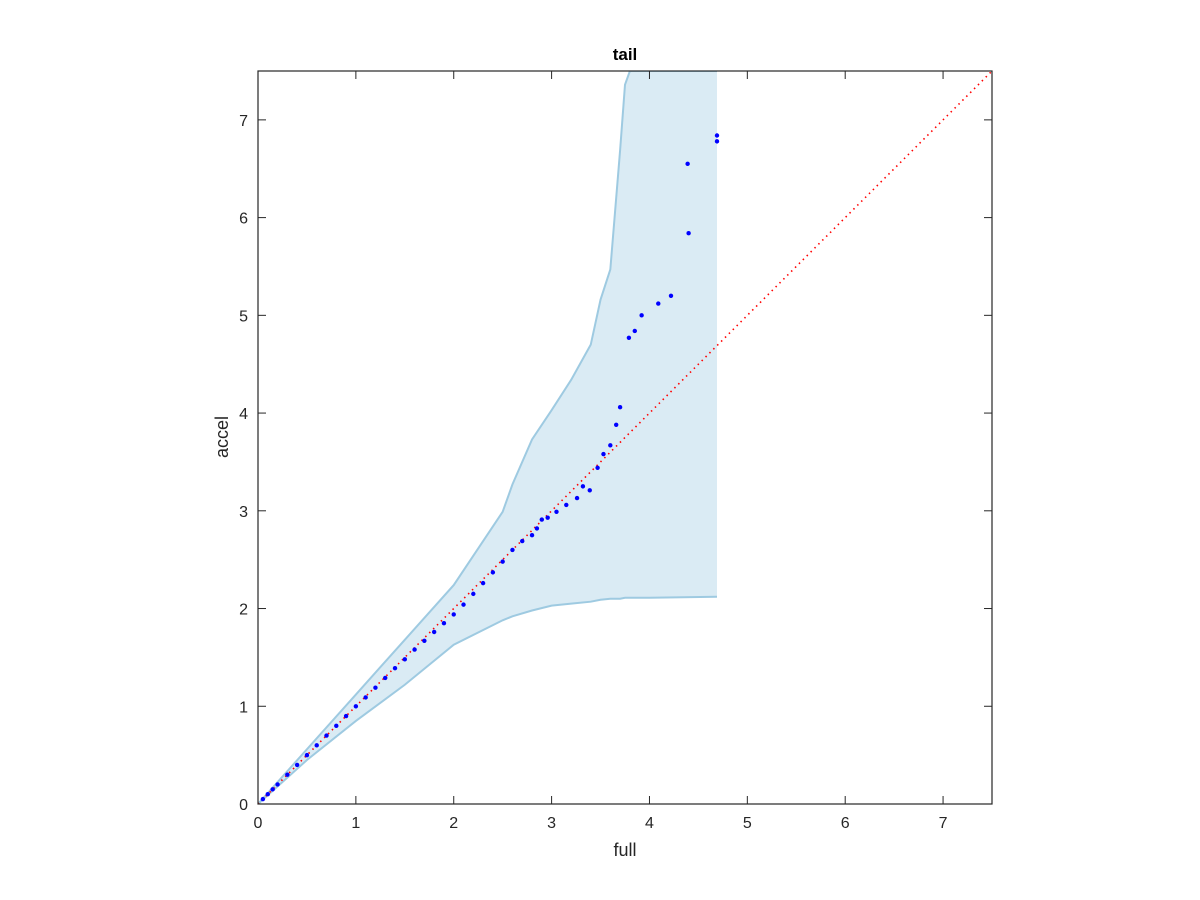  What do you see at coordinates (222, 437) in the screenshot?
I see `y-axis-label: accel` at bounding box center [222, 437].